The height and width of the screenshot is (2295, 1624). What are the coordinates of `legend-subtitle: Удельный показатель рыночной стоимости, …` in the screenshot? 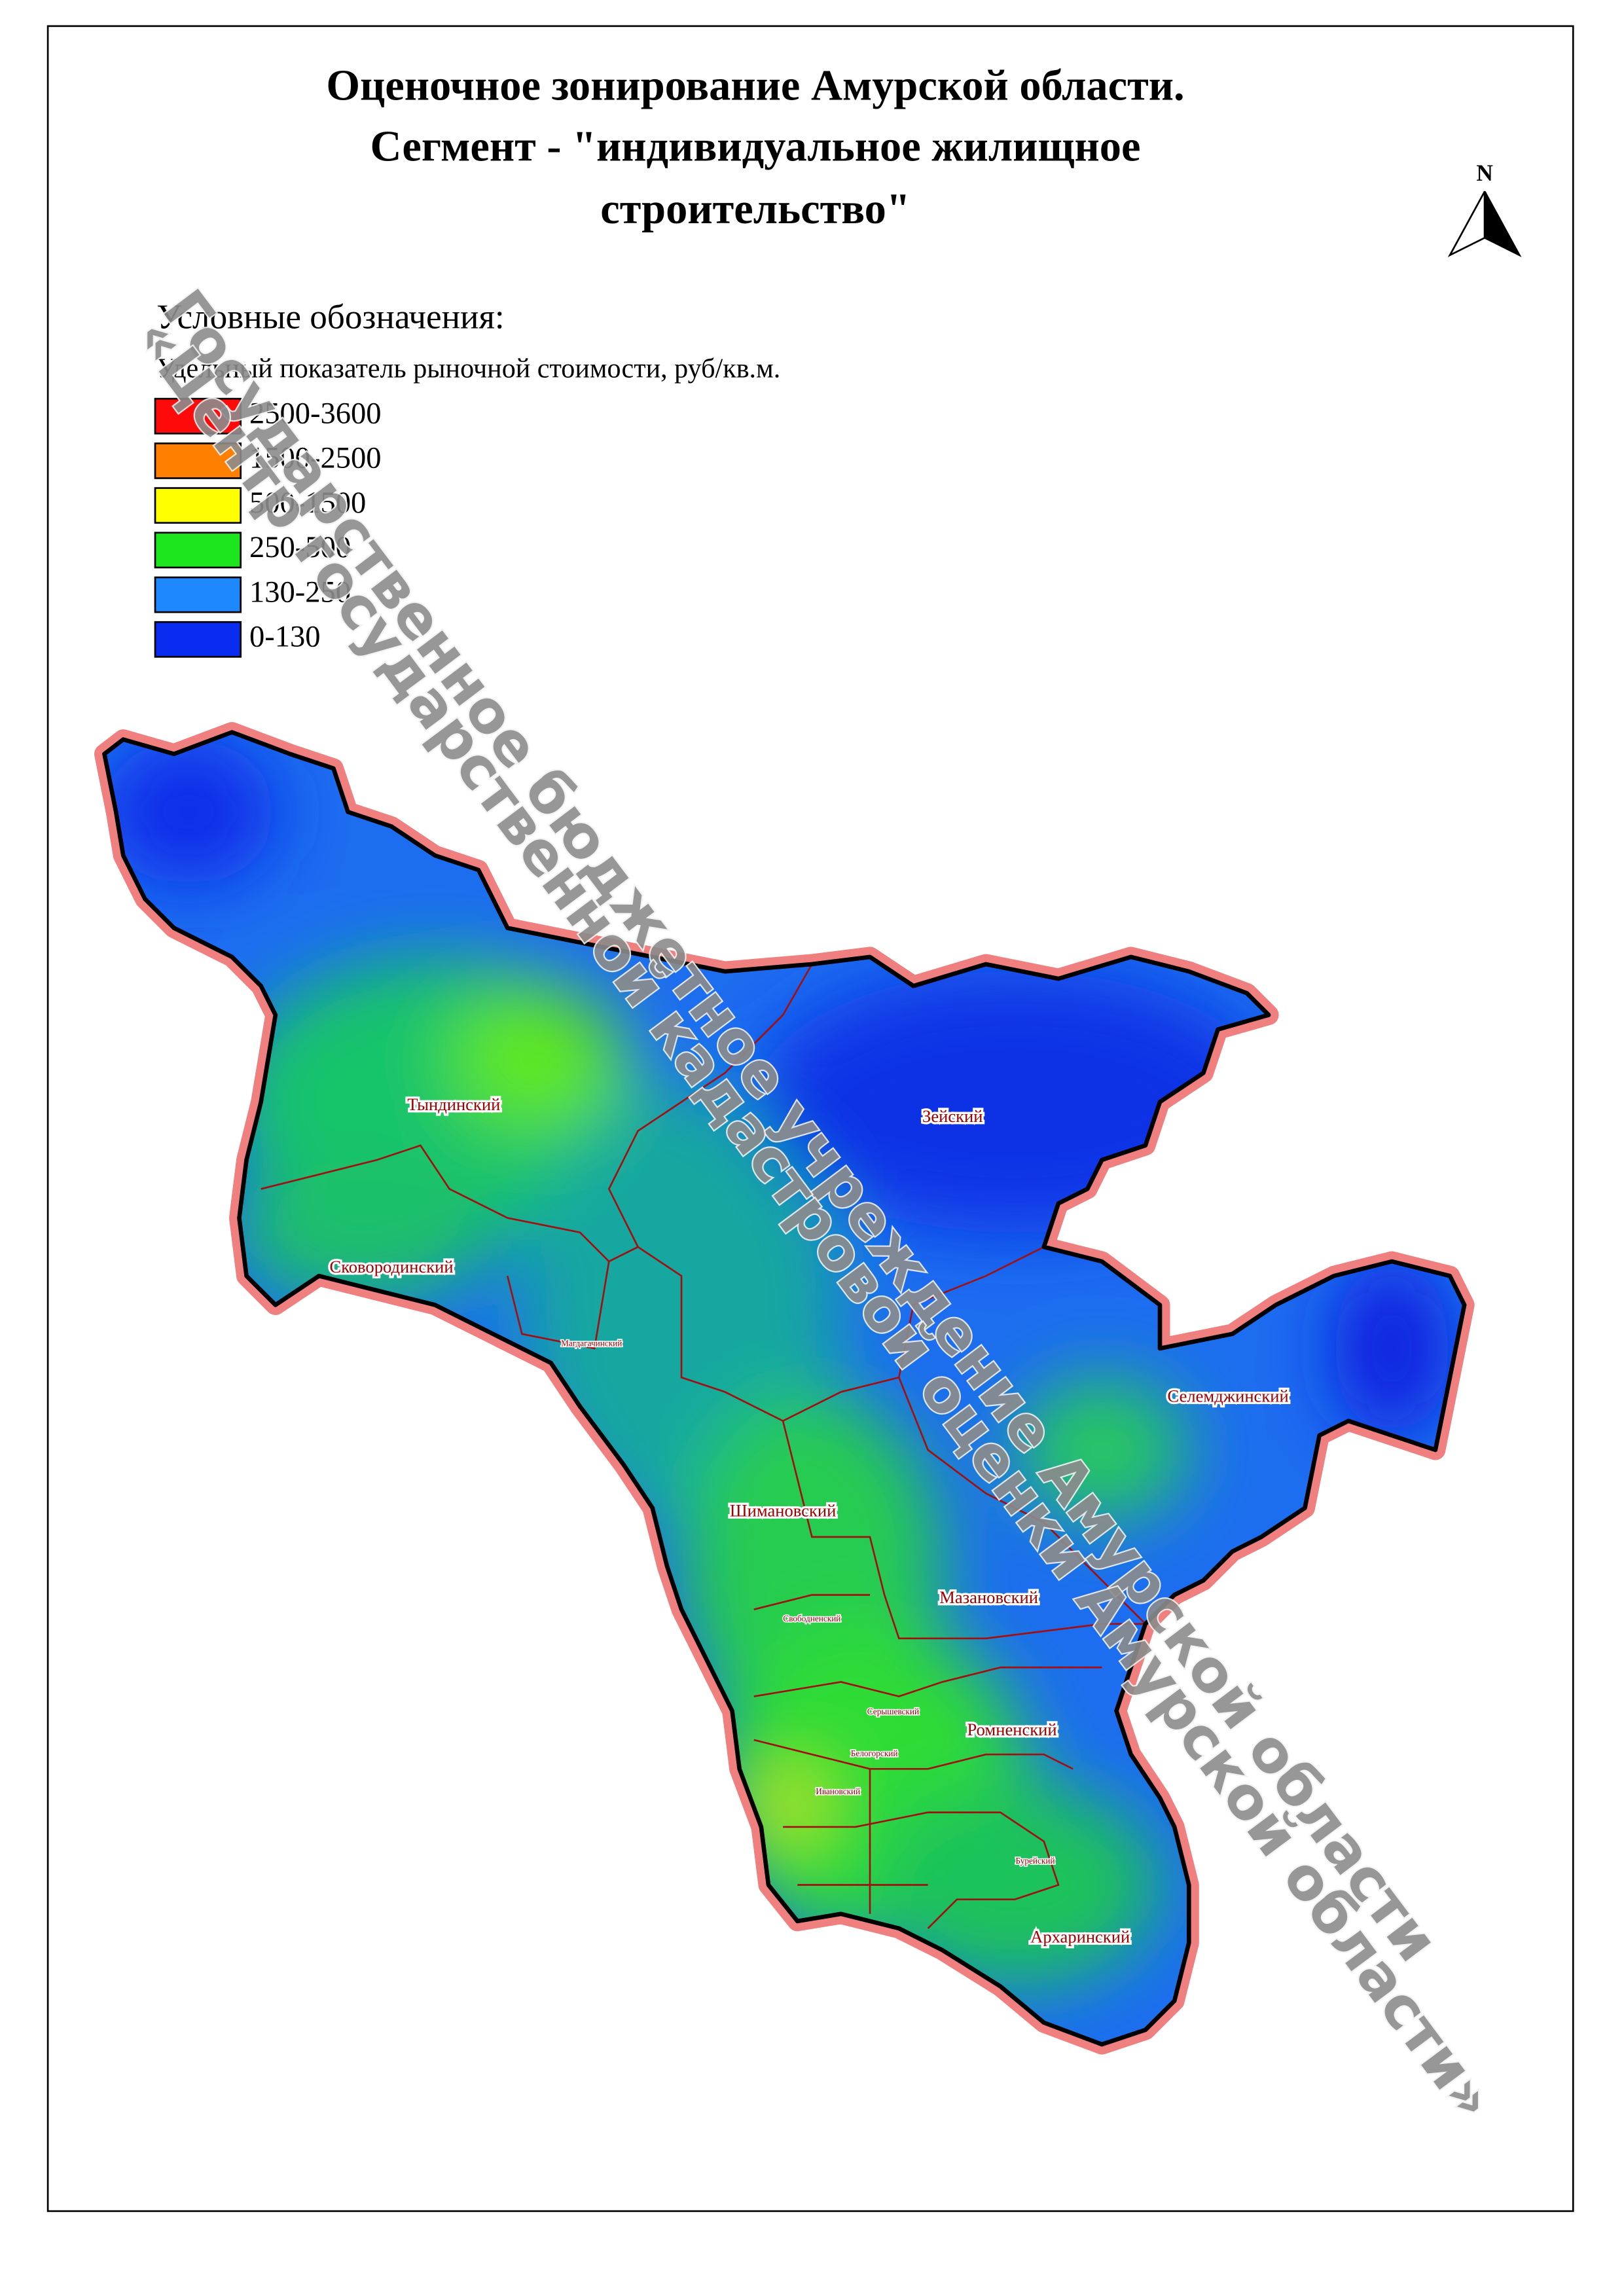 It's located at (468, 369).